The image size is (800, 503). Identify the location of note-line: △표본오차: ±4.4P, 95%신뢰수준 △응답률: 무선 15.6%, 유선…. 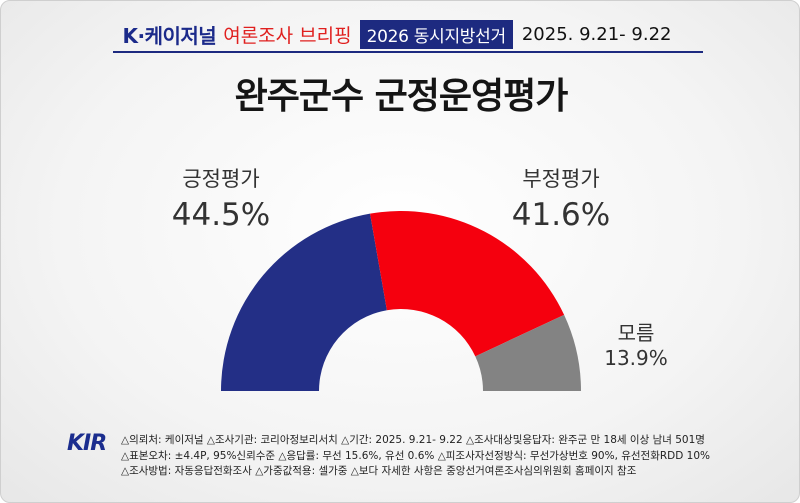
(416, 455).